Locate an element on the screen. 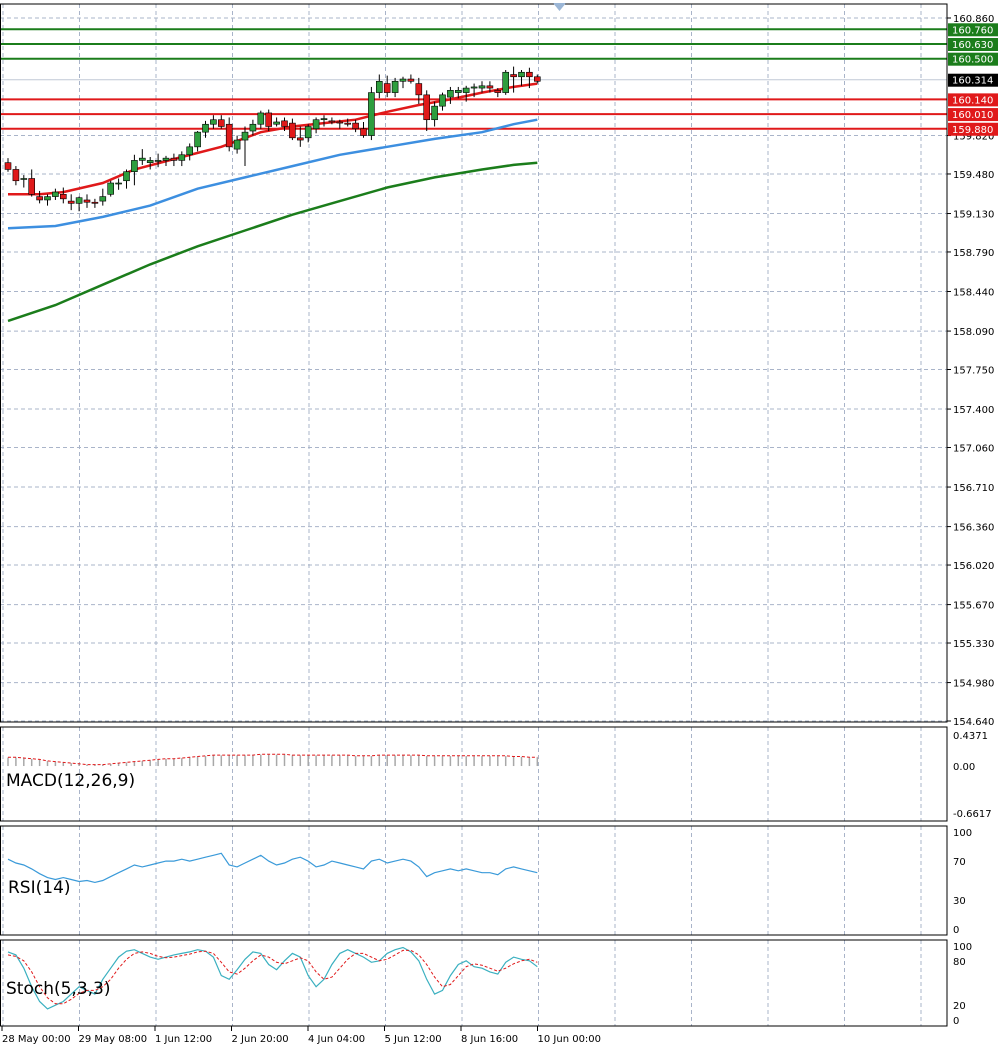 The image size is (1000, 1058). resistance-price-label: 160.760 is located at coordinates (972, 30).